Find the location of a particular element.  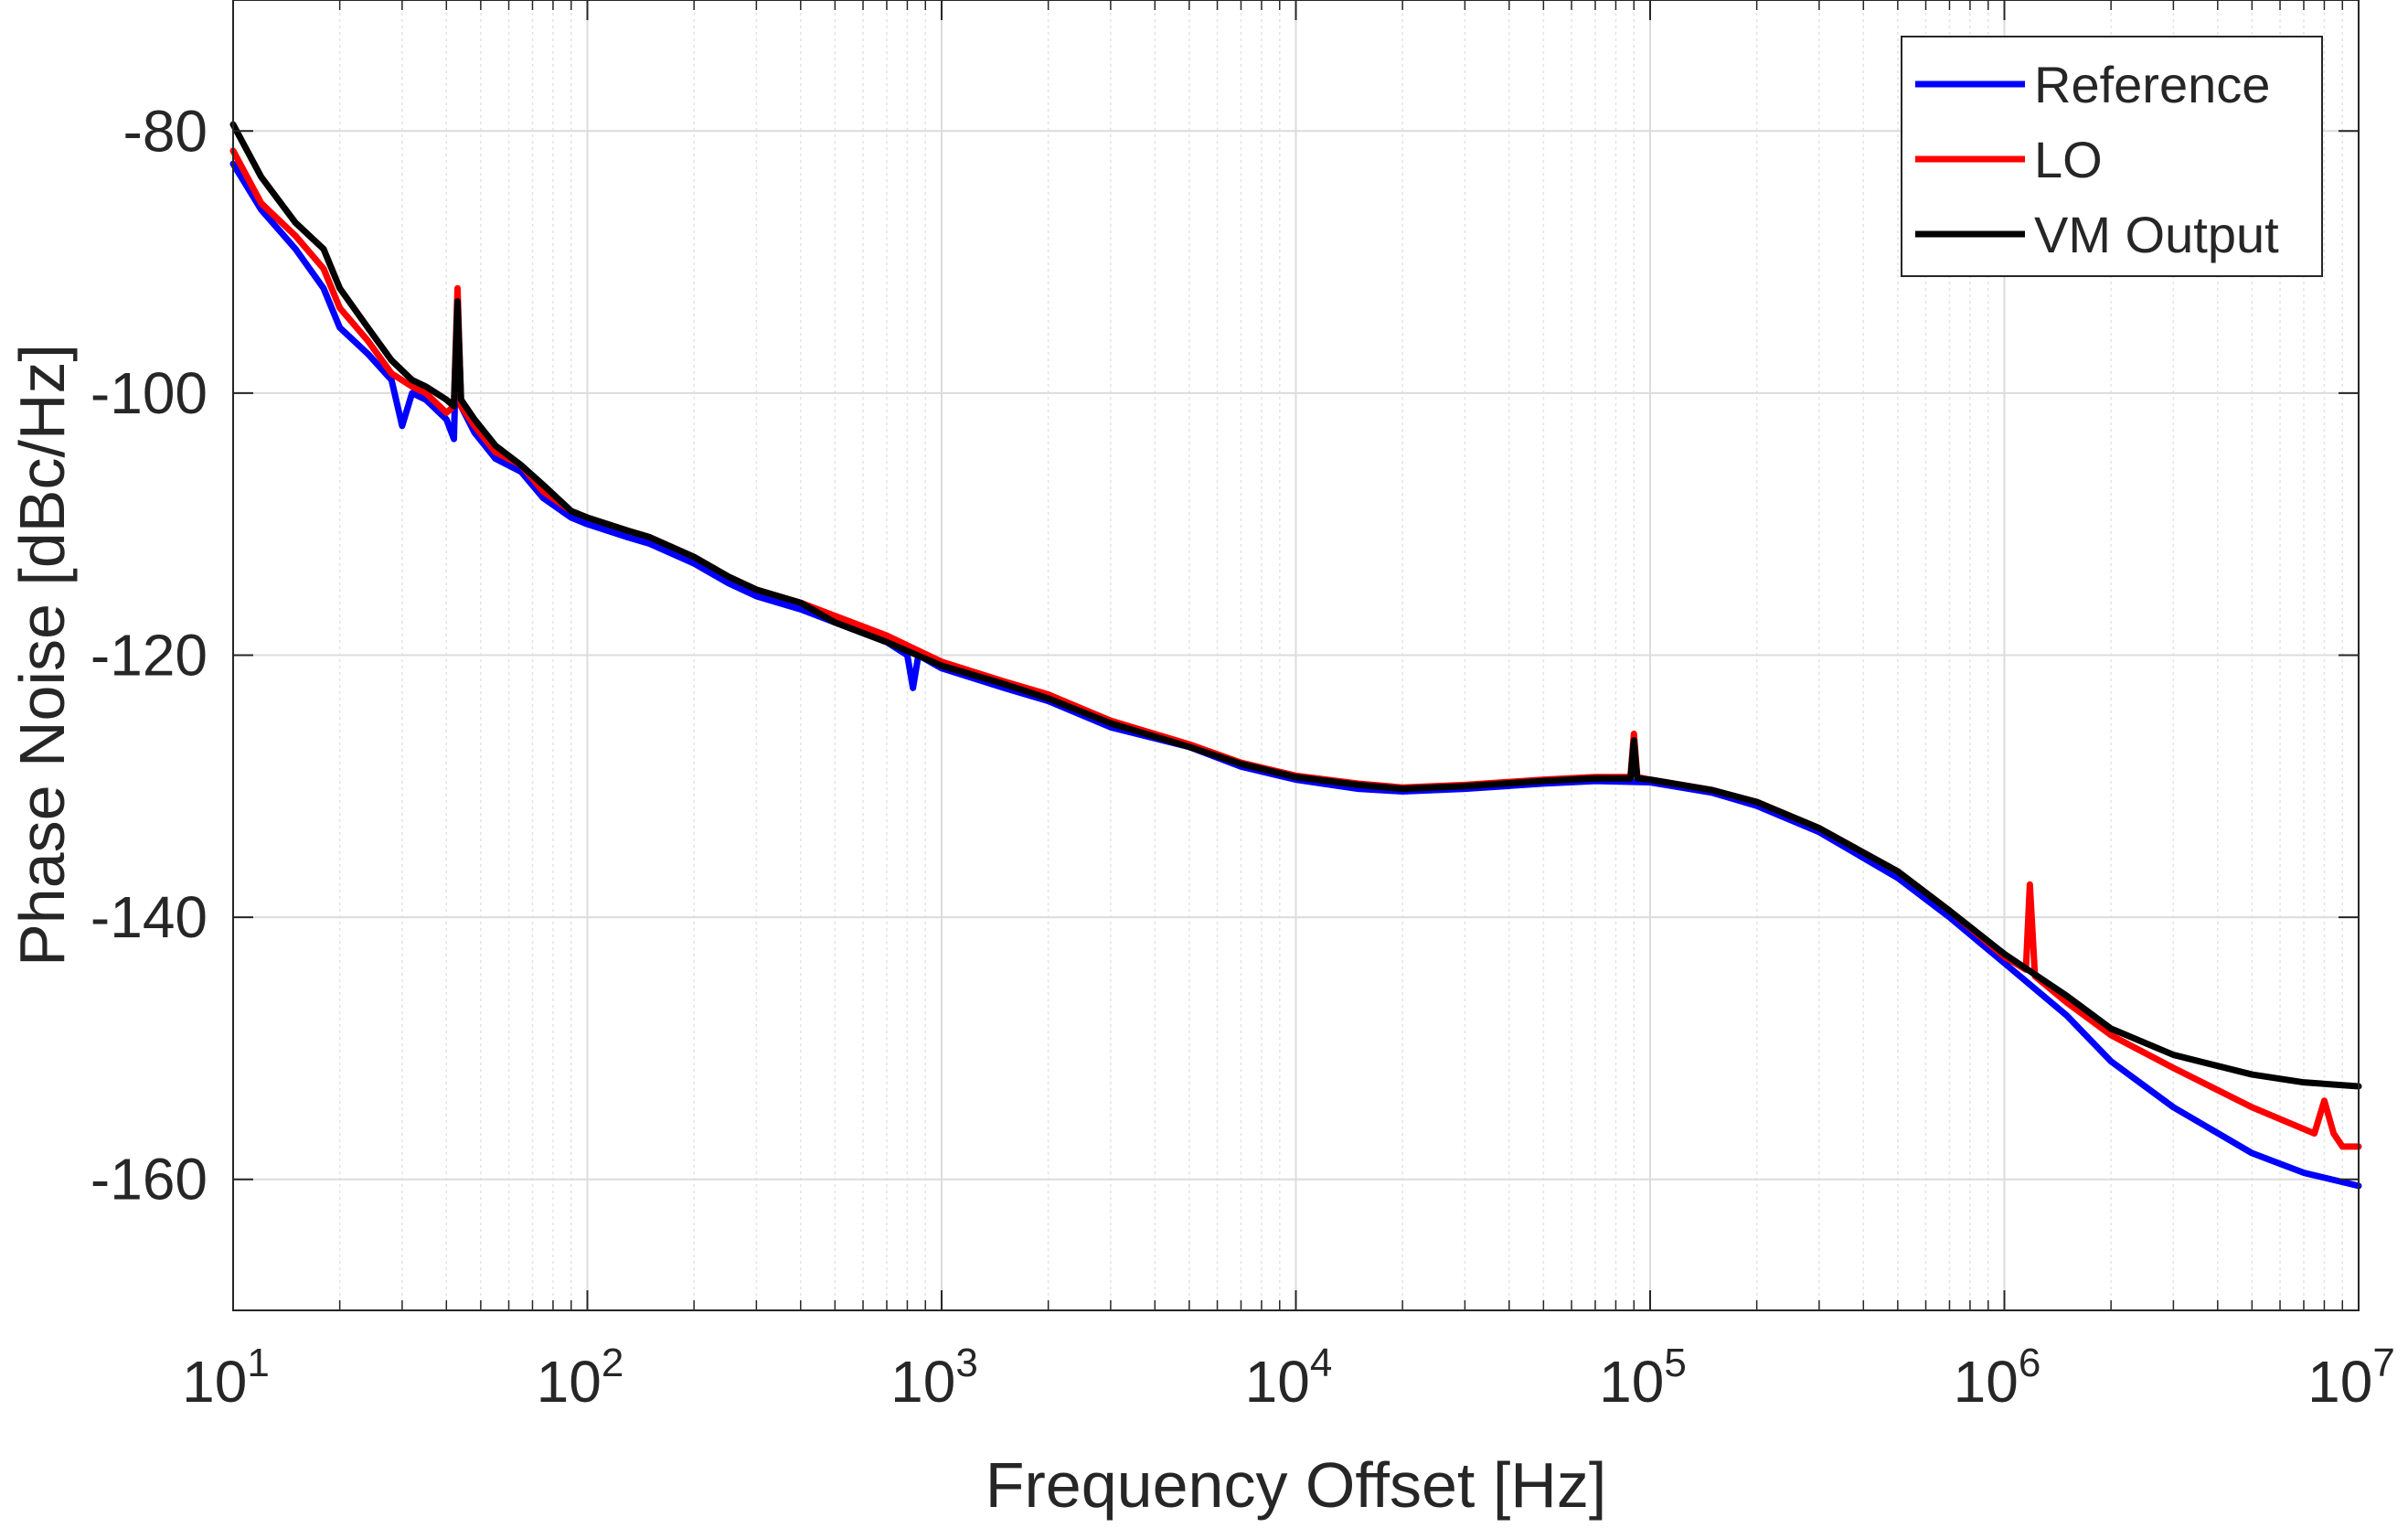

x-tick-label: 10⁷ is located at coordinates (2351, 1378).